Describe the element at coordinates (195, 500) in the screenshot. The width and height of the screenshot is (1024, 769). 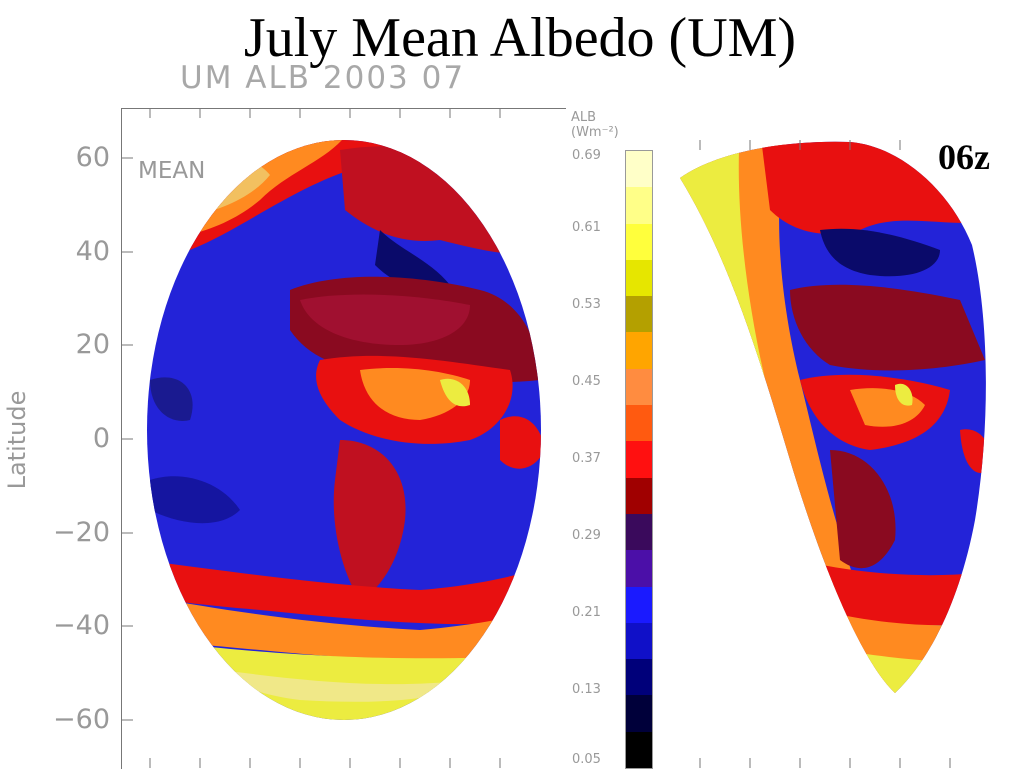
I see `atlantic-cloud-dark` at that location.